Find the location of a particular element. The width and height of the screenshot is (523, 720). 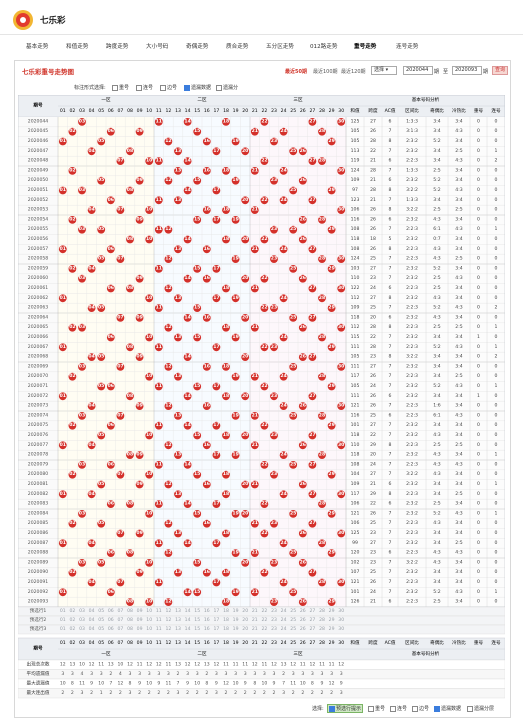

ball-number: 02 is located at coordinates (72, 376).